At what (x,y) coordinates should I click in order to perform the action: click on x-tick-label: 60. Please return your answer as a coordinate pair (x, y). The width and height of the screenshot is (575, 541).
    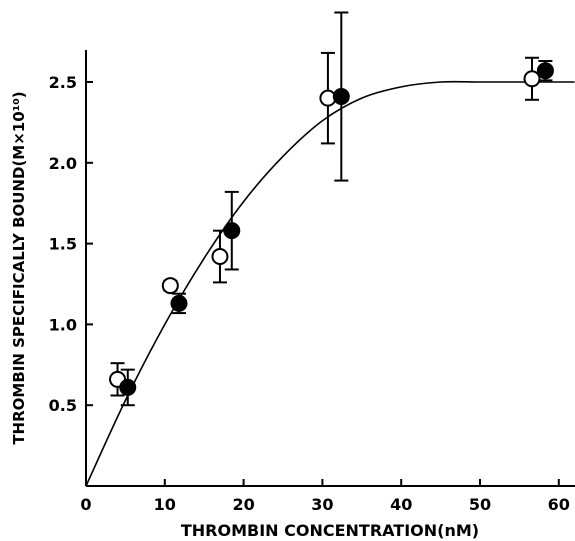
    Looking at the image, I should click on (559, 504).